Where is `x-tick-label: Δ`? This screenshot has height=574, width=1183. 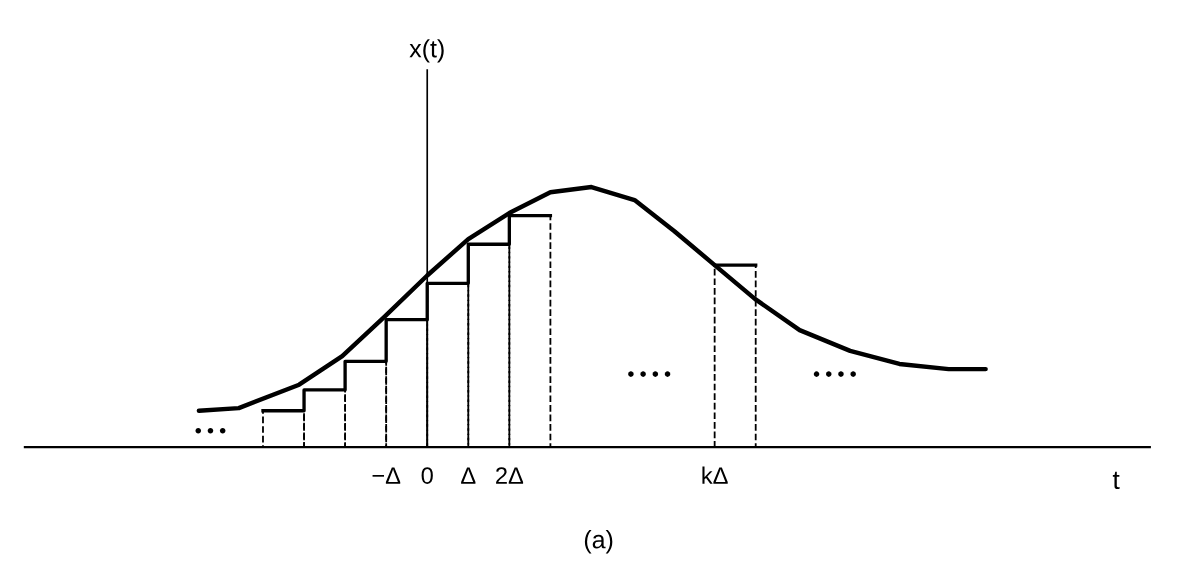
x-tick-label: Δ is located at coordinates (468, 475).